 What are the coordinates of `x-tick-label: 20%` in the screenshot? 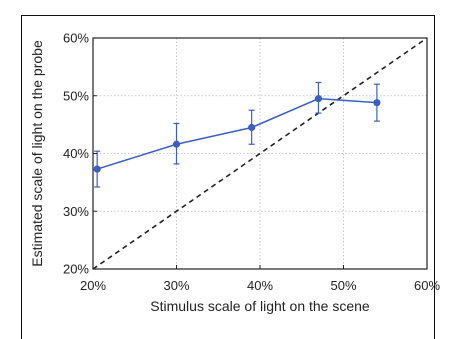 It's located at (93, 285).